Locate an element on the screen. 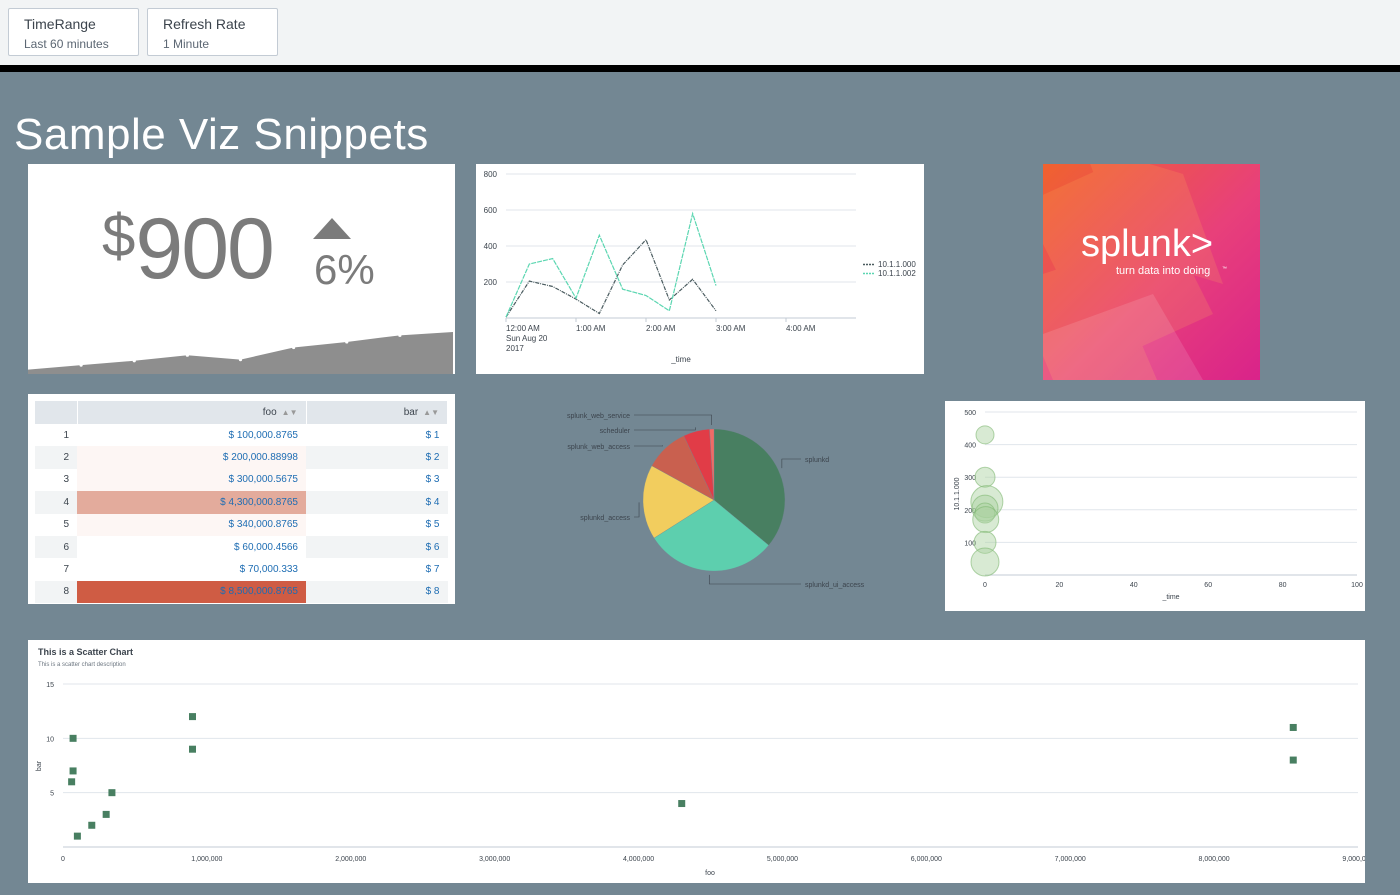 The image size is (1400, 895). cell-bar: $ 3 is located at coordinates (432, 480).